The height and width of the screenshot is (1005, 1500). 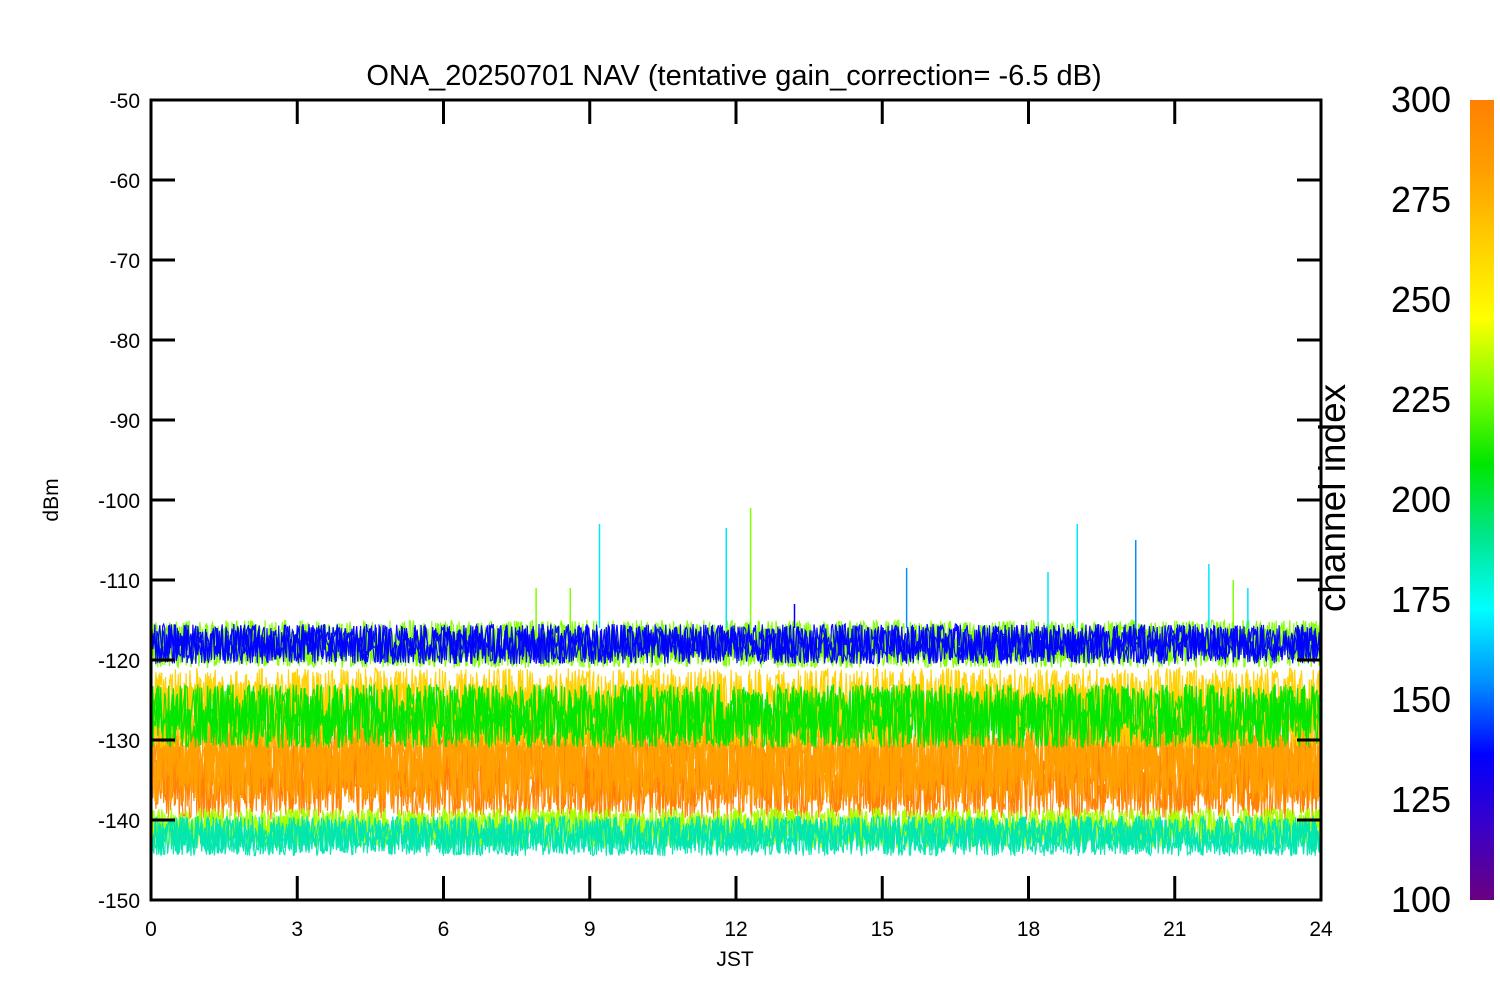 What do you see at coordinates (1421, 299) in the screenshot?
I see `colorbar-tick-label: 250` at bounding box center [1421, 299].